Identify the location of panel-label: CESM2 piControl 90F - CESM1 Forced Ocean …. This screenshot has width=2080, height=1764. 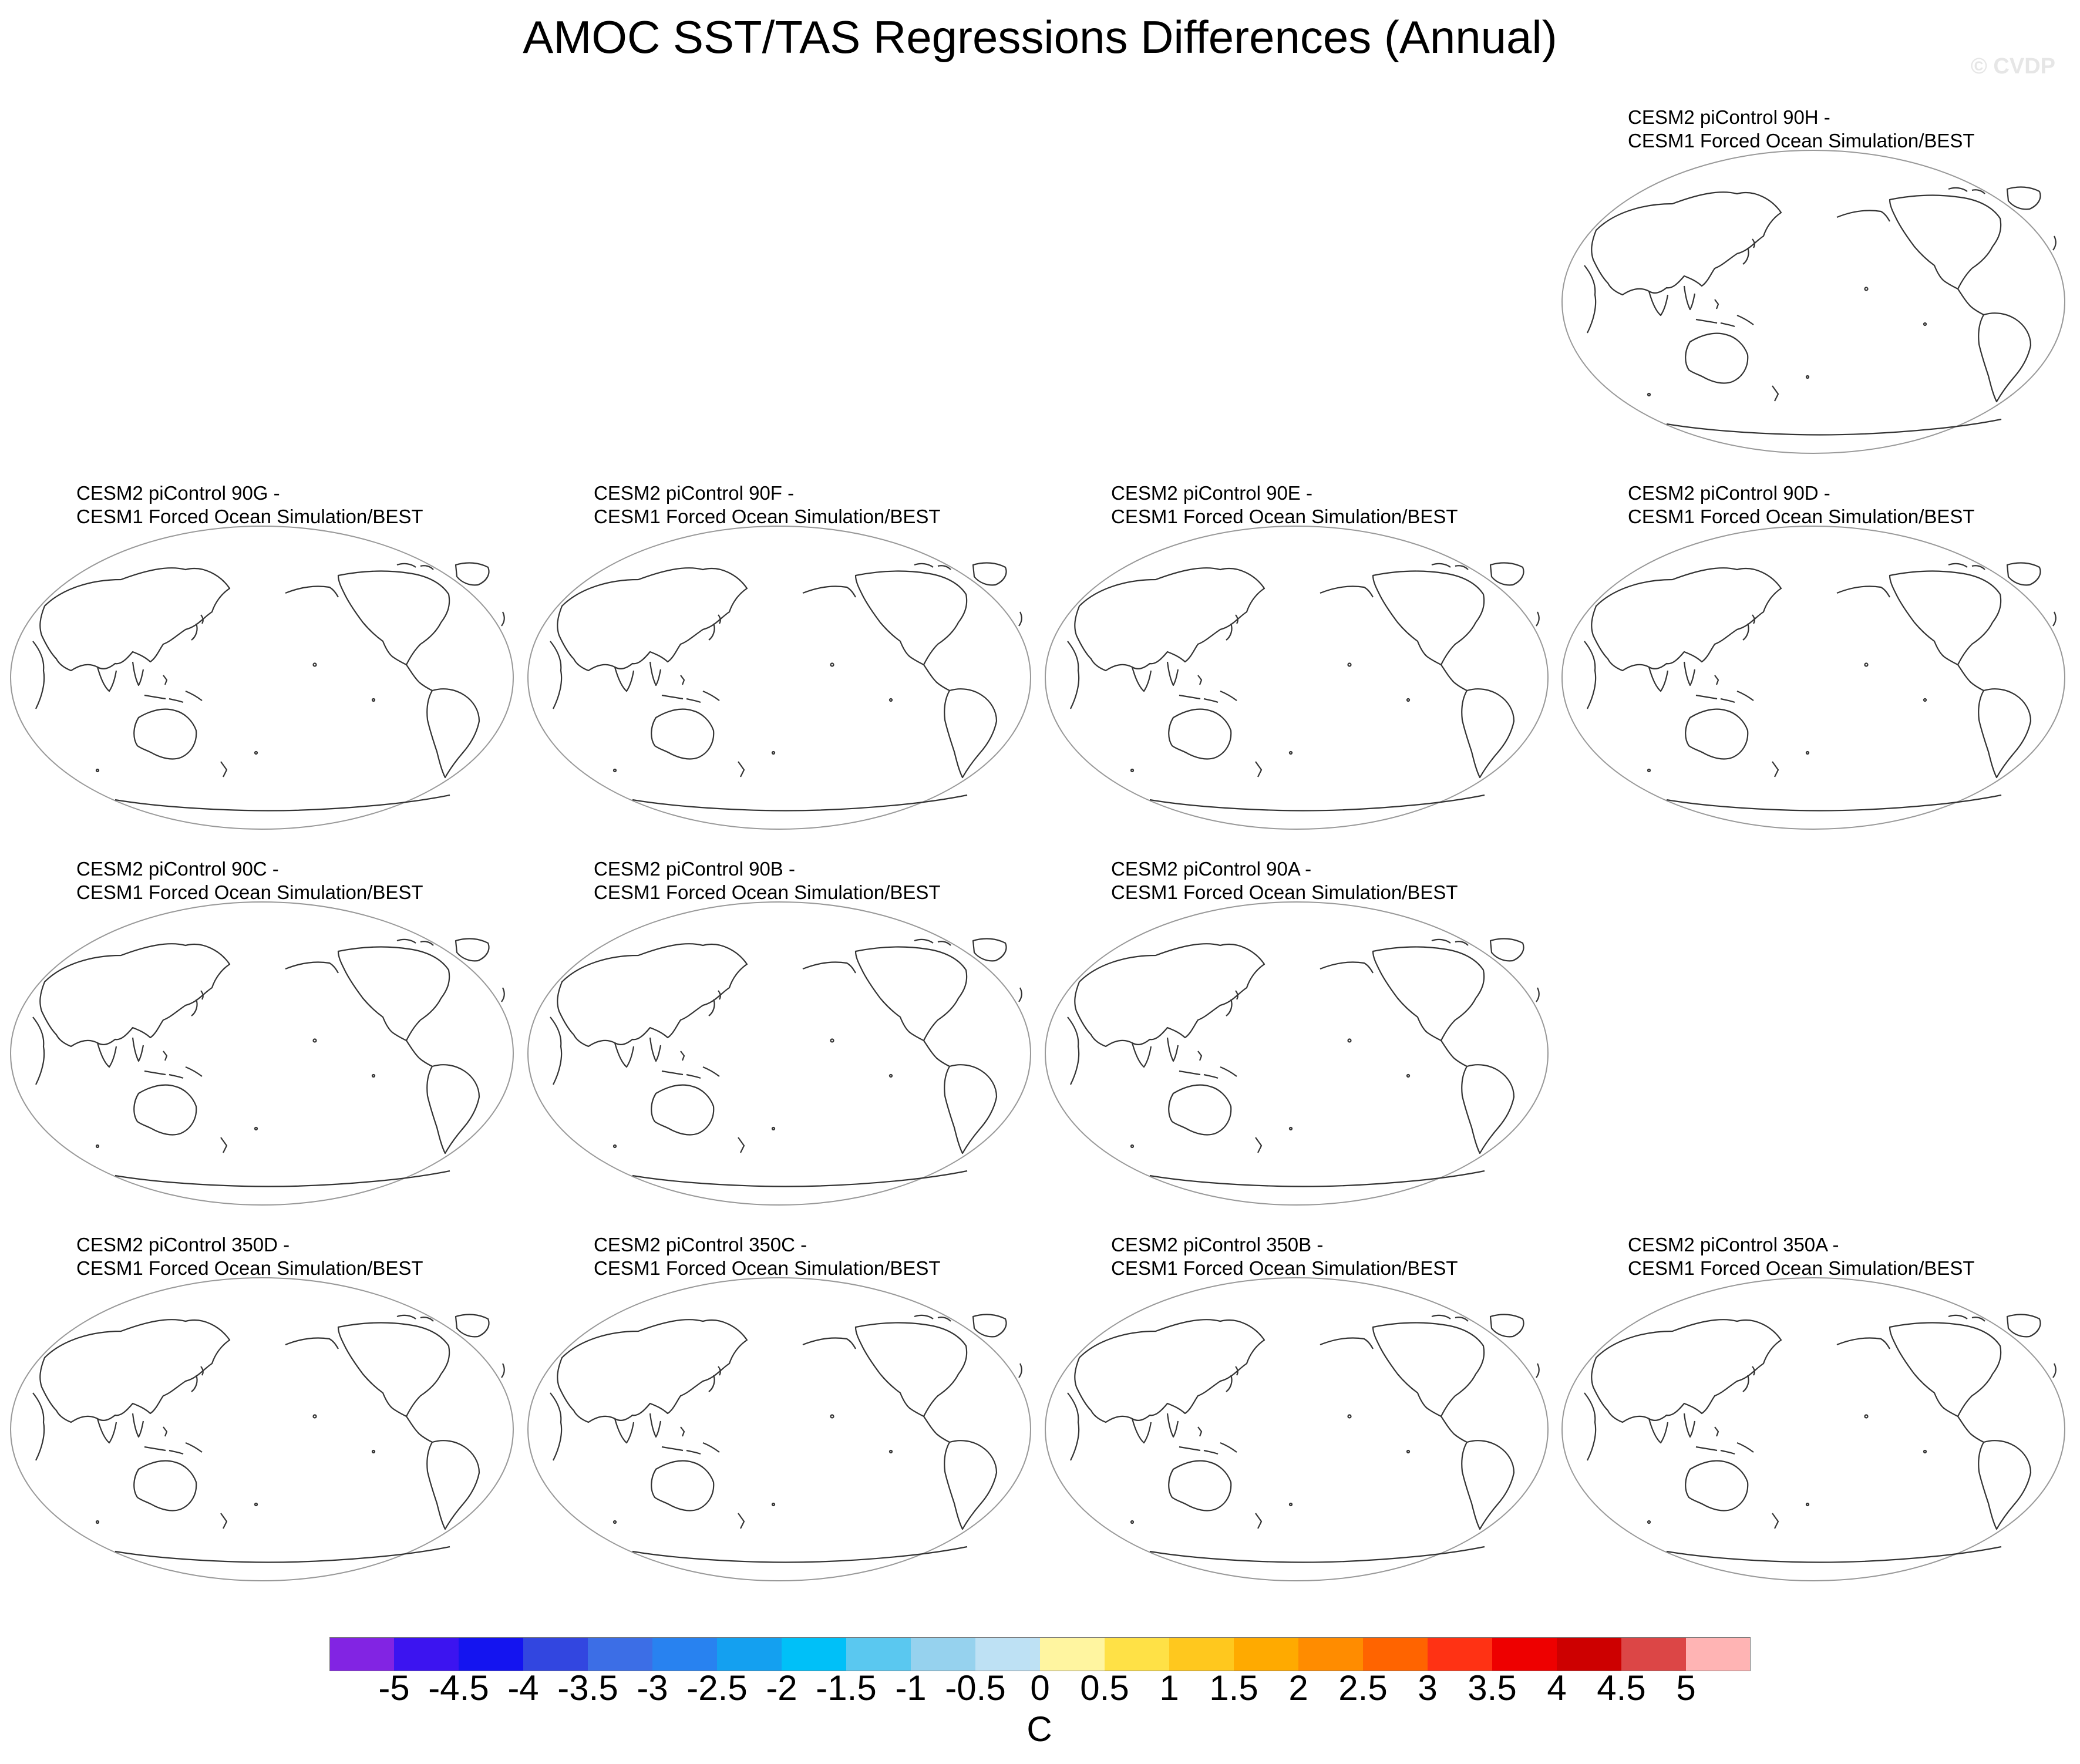
(767, 504).